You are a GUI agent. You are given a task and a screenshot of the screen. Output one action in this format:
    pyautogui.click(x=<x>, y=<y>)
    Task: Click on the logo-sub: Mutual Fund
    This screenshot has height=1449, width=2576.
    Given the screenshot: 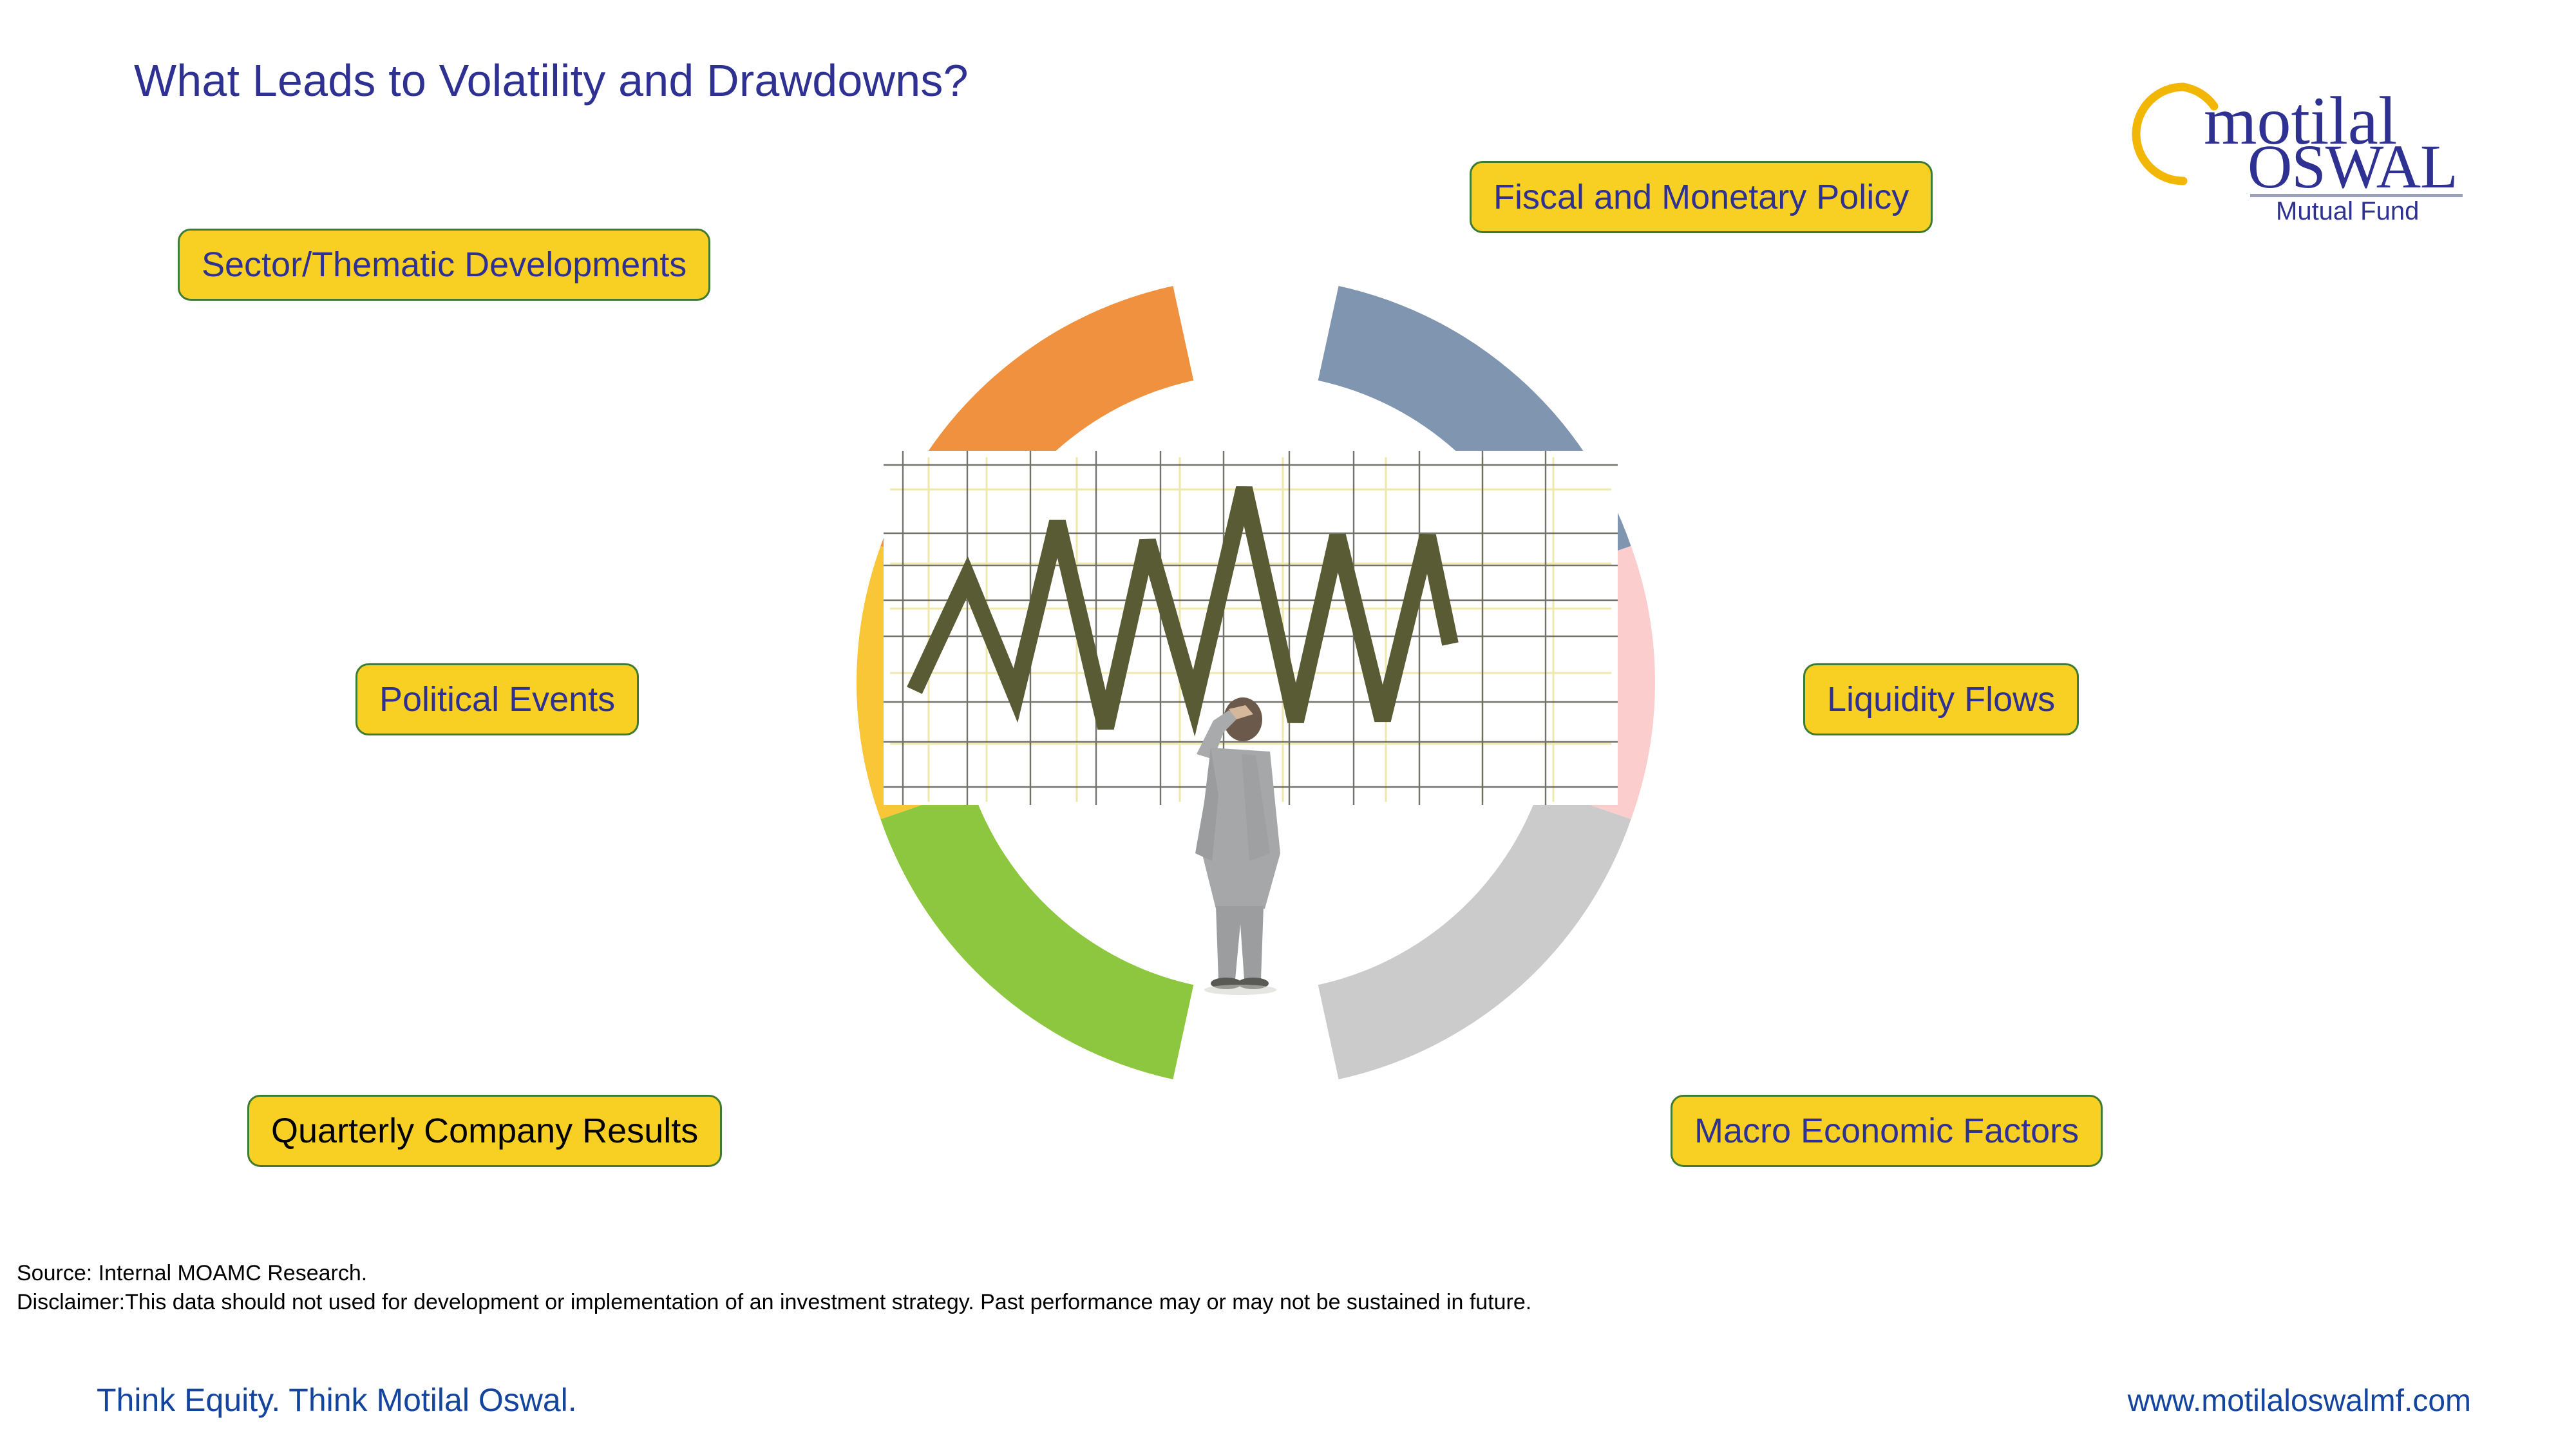 What is the action you would take?
    pyautogui.click(x=2347, y=209)
    